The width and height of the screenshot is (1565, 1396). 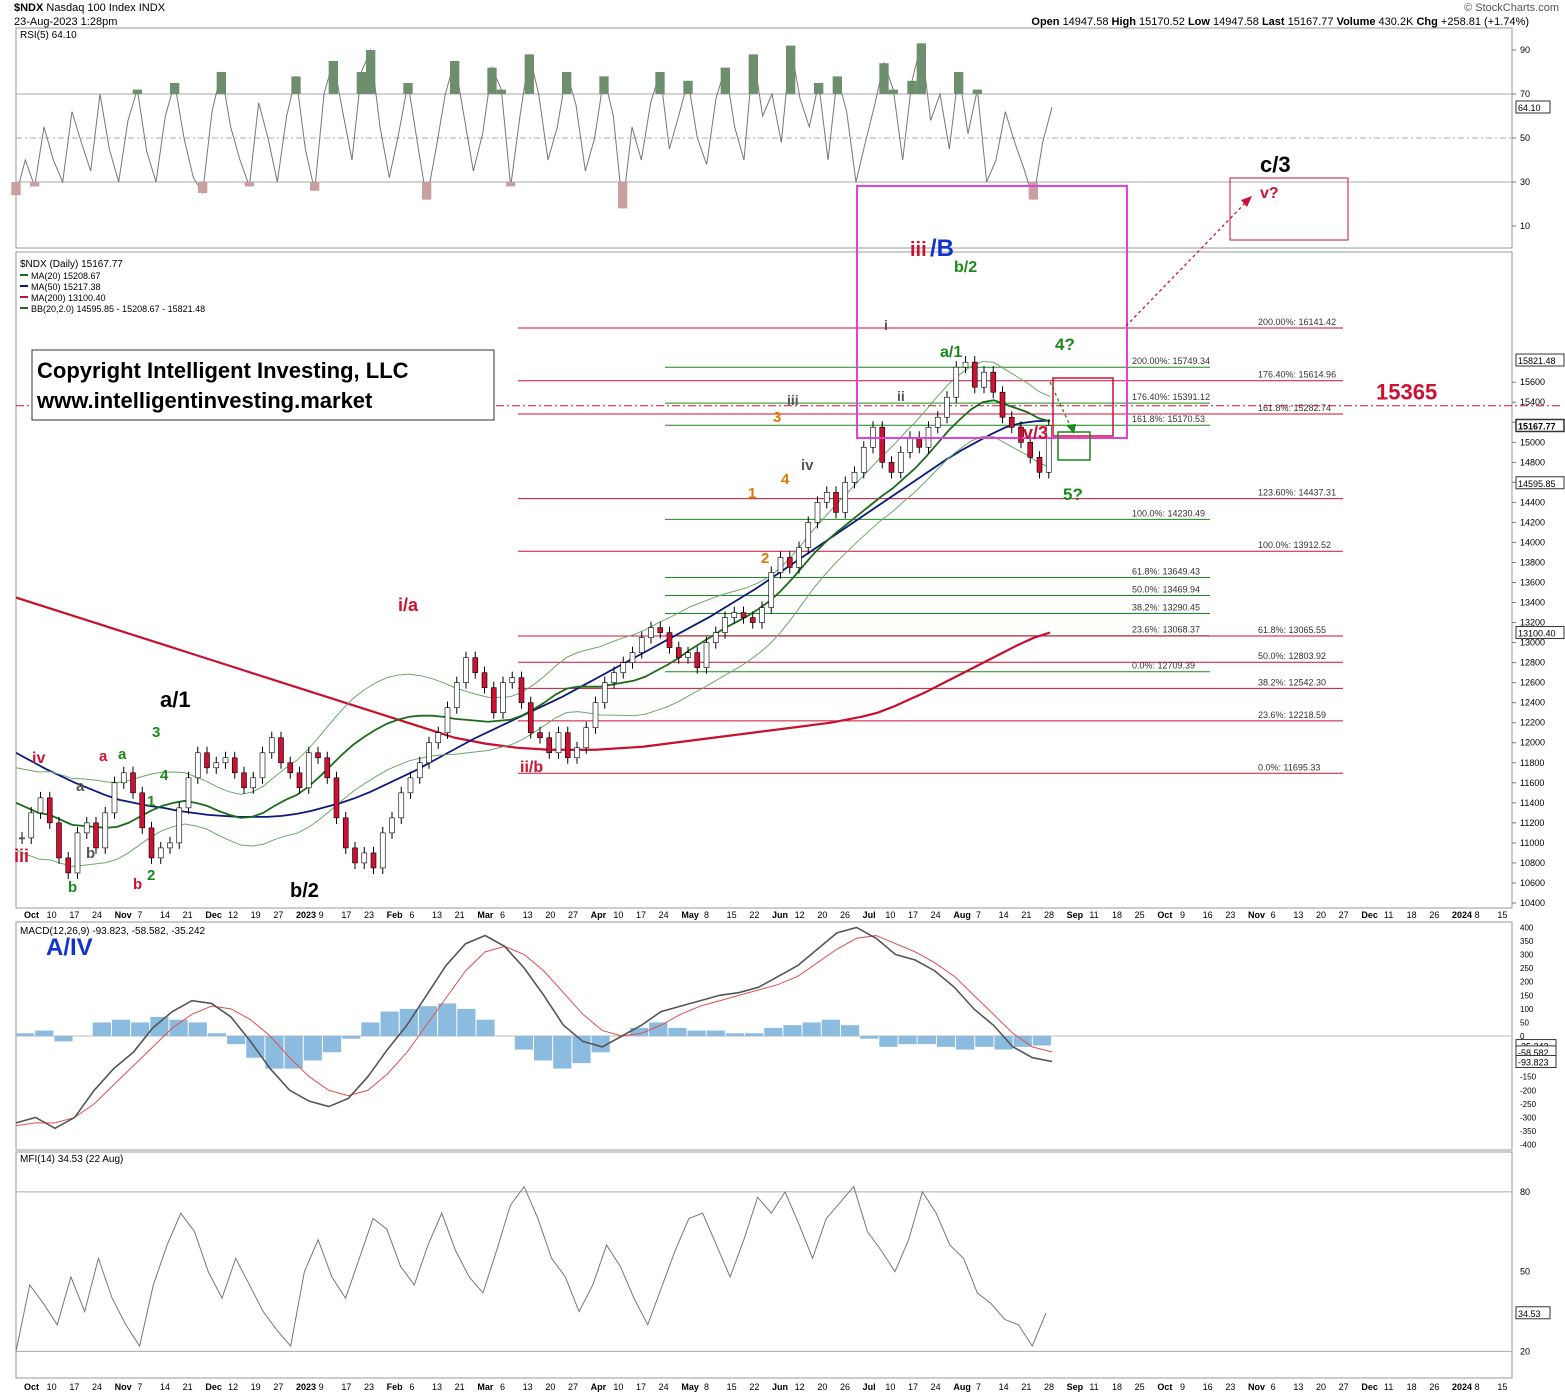 What do you see at coordinates (164, 775) in the screenshot?
I see `wave-label: 4` at bounding box center [164, 775].